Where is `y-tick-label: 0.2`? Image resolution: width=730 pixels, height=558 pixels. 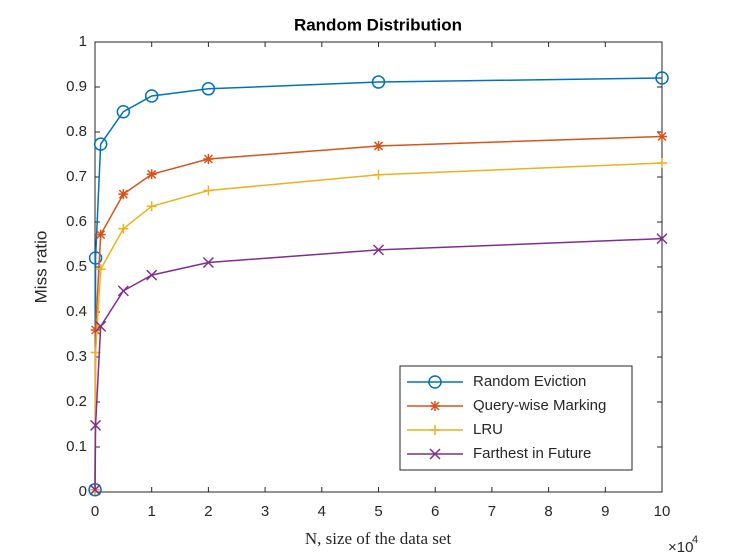 y-tick-label: 0.2 is located at coordinates (76, 401).